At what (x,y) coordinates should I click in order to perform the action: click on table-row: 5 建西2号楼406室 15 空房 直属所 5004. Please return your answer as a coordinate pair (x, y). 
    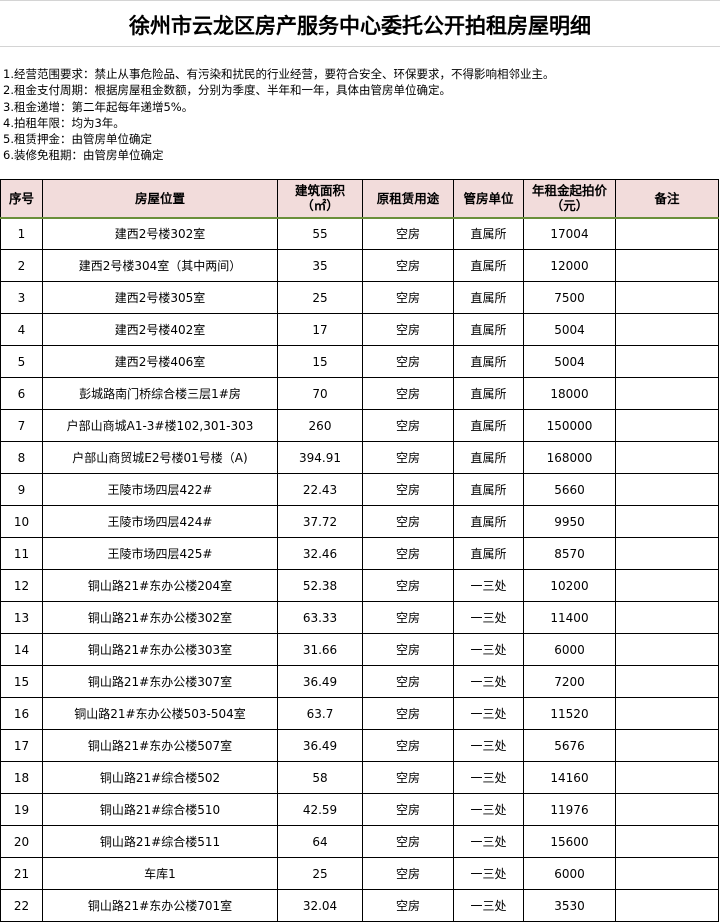
    Looking at the image, I should click on (359, 361).